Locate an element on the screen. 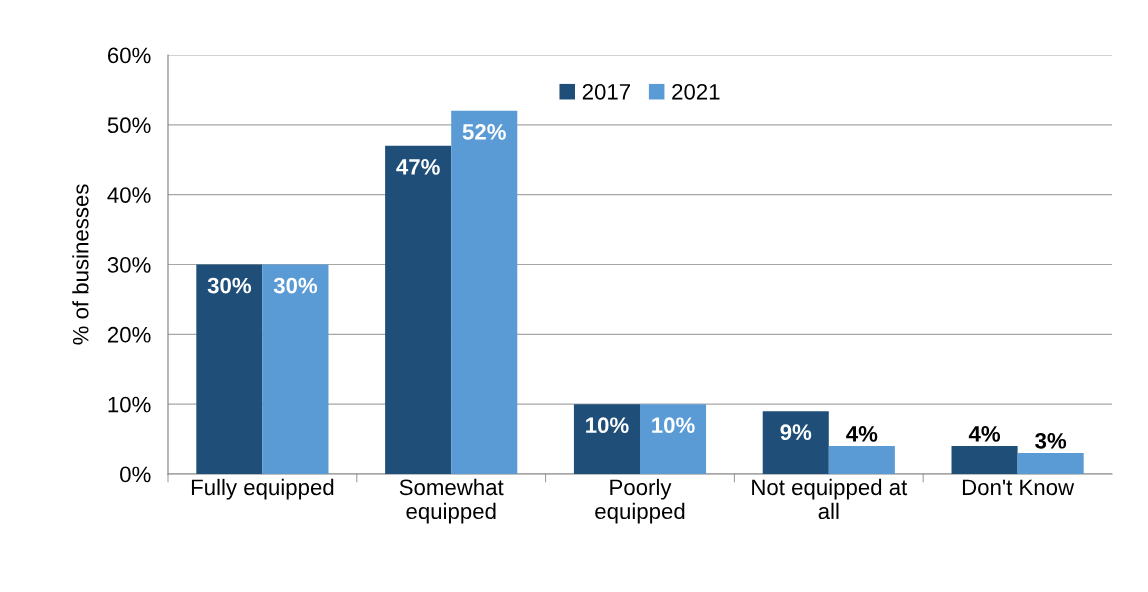 The image size is (1148, 592). y-tick-label: 60% is located at coordinates (129, 55).